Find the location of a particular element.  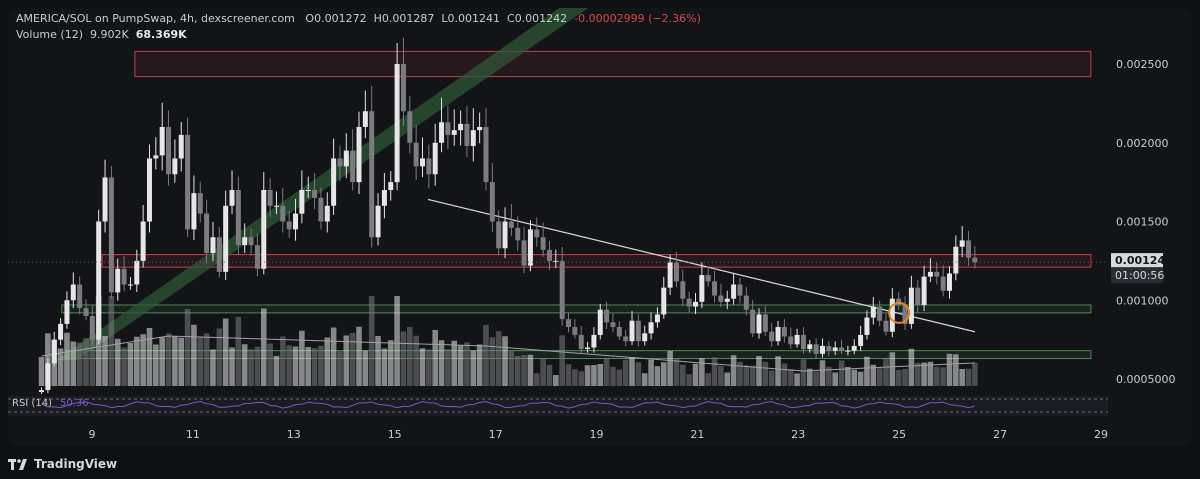

volume-ma-line is located at coordinates (508, 353).